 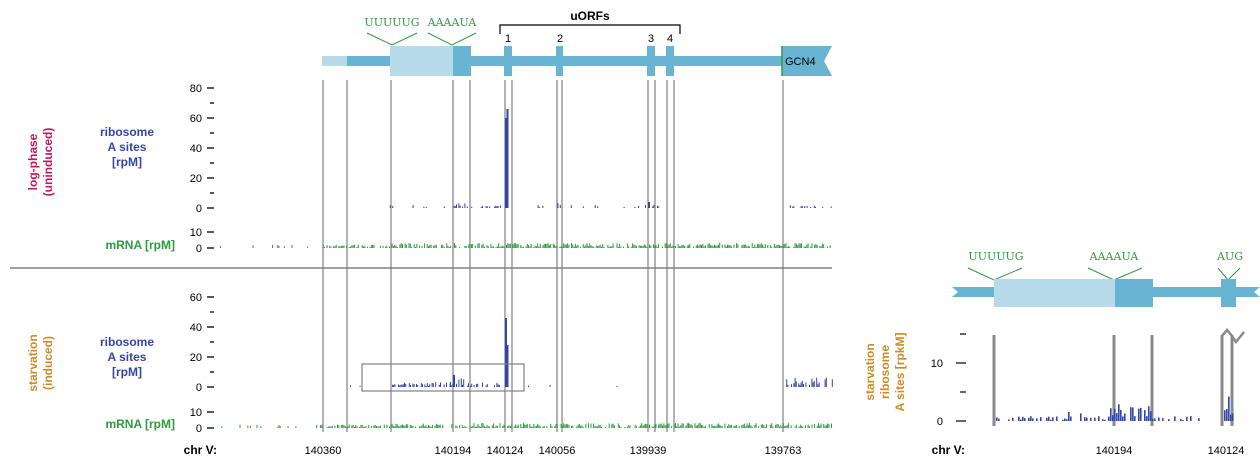 What do you see at coordinates (33, 362) in the screenshot?
I see `condition-bottom-line1: starvation` at bounding box center [33, 362].